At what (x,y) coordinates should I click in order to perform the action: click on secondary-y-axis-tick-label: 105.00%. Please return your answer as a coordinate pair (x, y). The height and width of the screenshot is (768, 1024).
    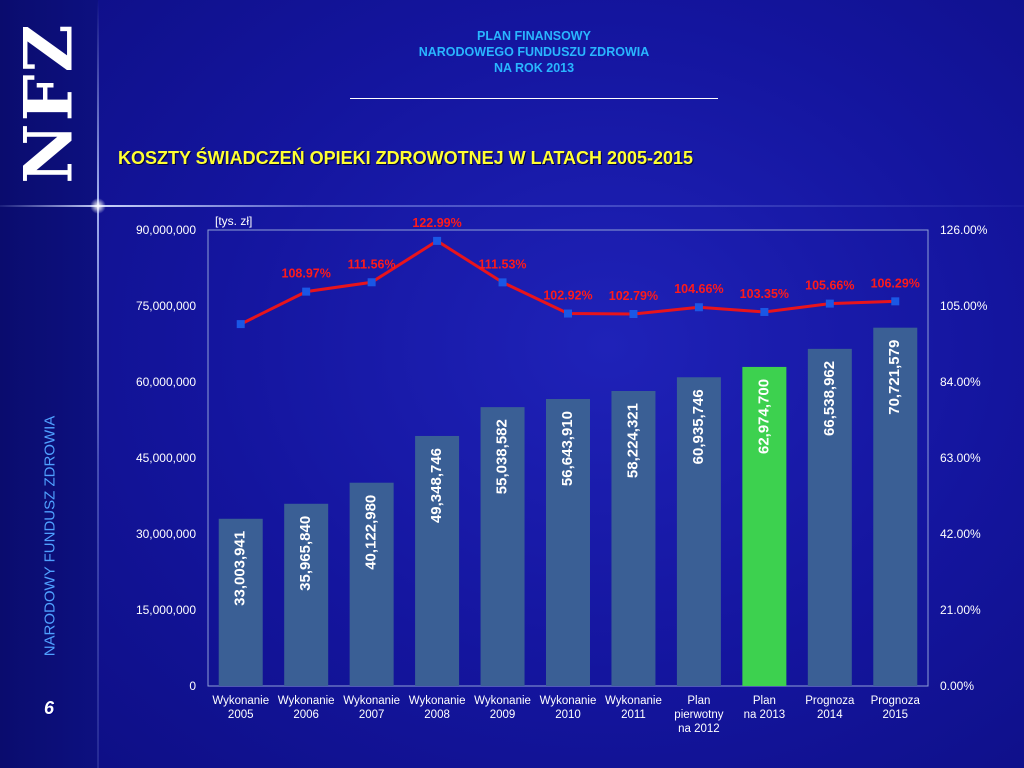
    Looking at the image, I should click on (964, 306).